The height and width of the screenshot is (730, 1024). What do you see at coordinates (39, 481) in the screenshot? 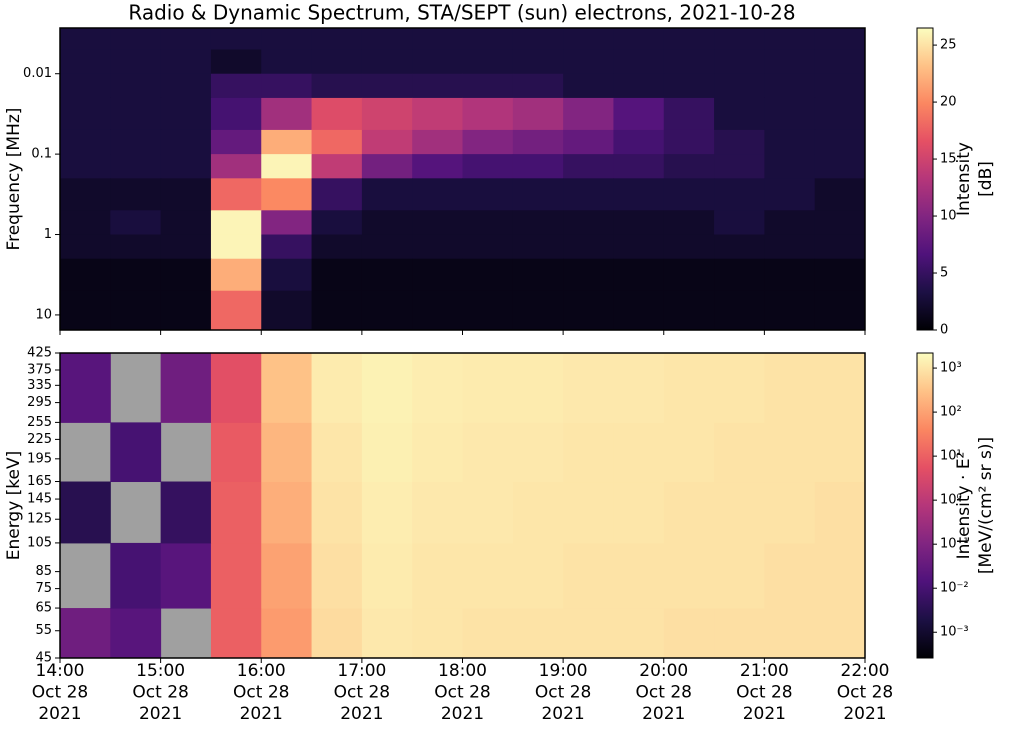
I see `y-tick-label: 165` at bounding box center [39, 481].